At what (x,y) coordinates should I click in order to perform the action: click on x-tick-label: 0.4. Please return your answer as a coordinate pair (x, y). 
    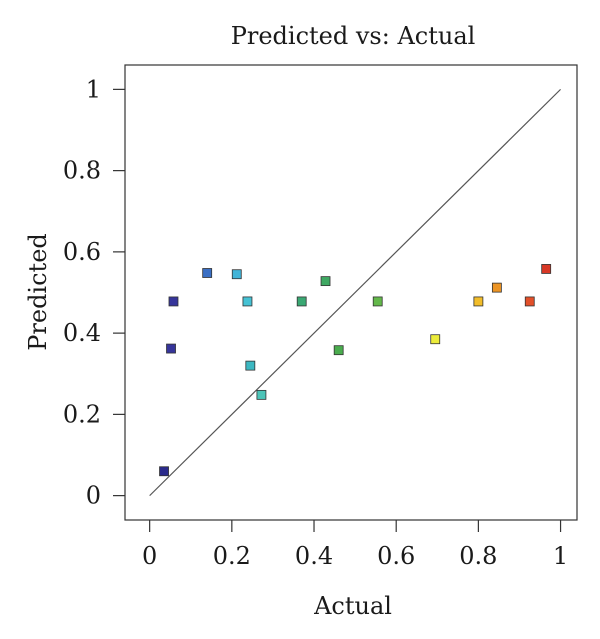
    Looking at the image, I should click on (314, 556).